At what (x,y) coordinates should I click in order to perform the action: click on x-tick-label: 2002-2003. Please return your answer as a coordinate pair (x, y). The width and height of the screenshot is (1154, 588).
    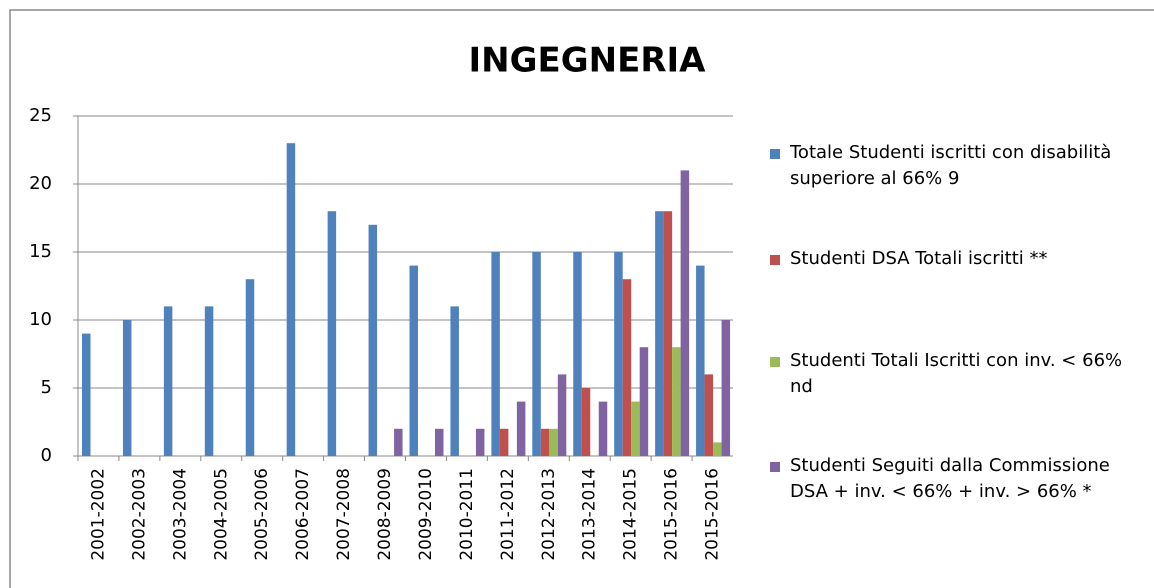
    Looking at the image, I should click on (139, 514).